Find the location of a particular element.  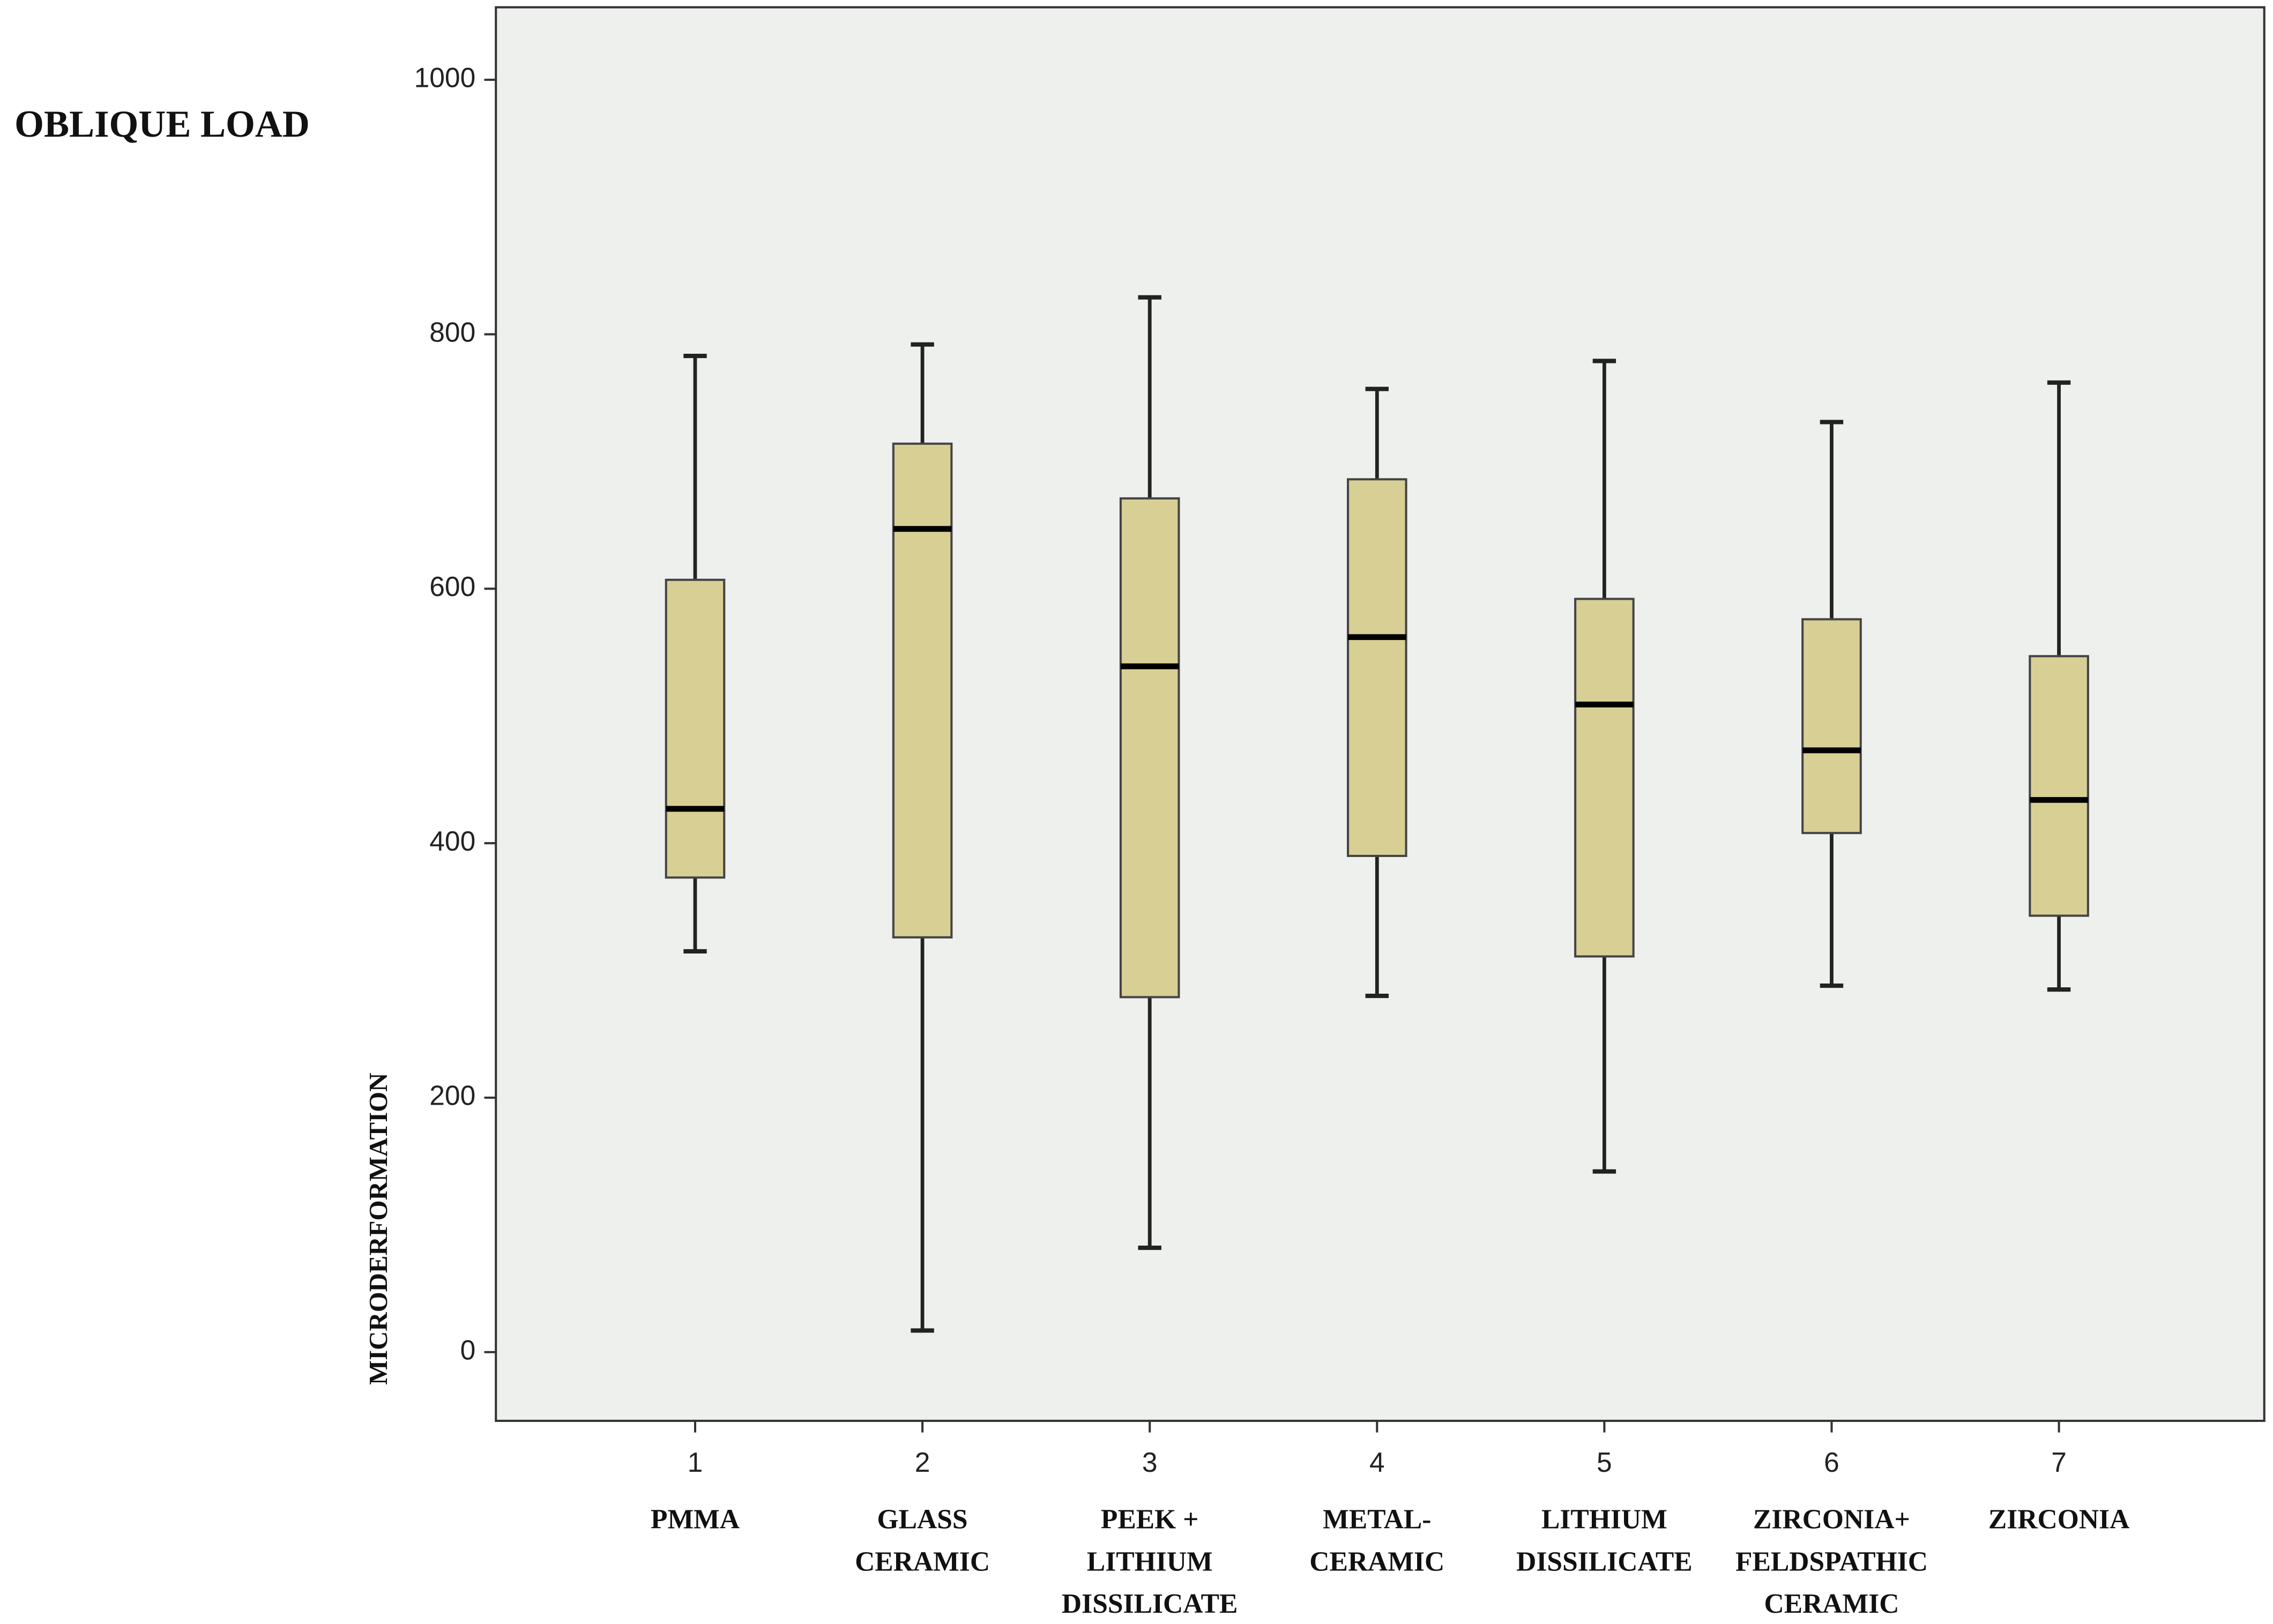

y-tick-label: 600 is located at coordinates (452, 586).